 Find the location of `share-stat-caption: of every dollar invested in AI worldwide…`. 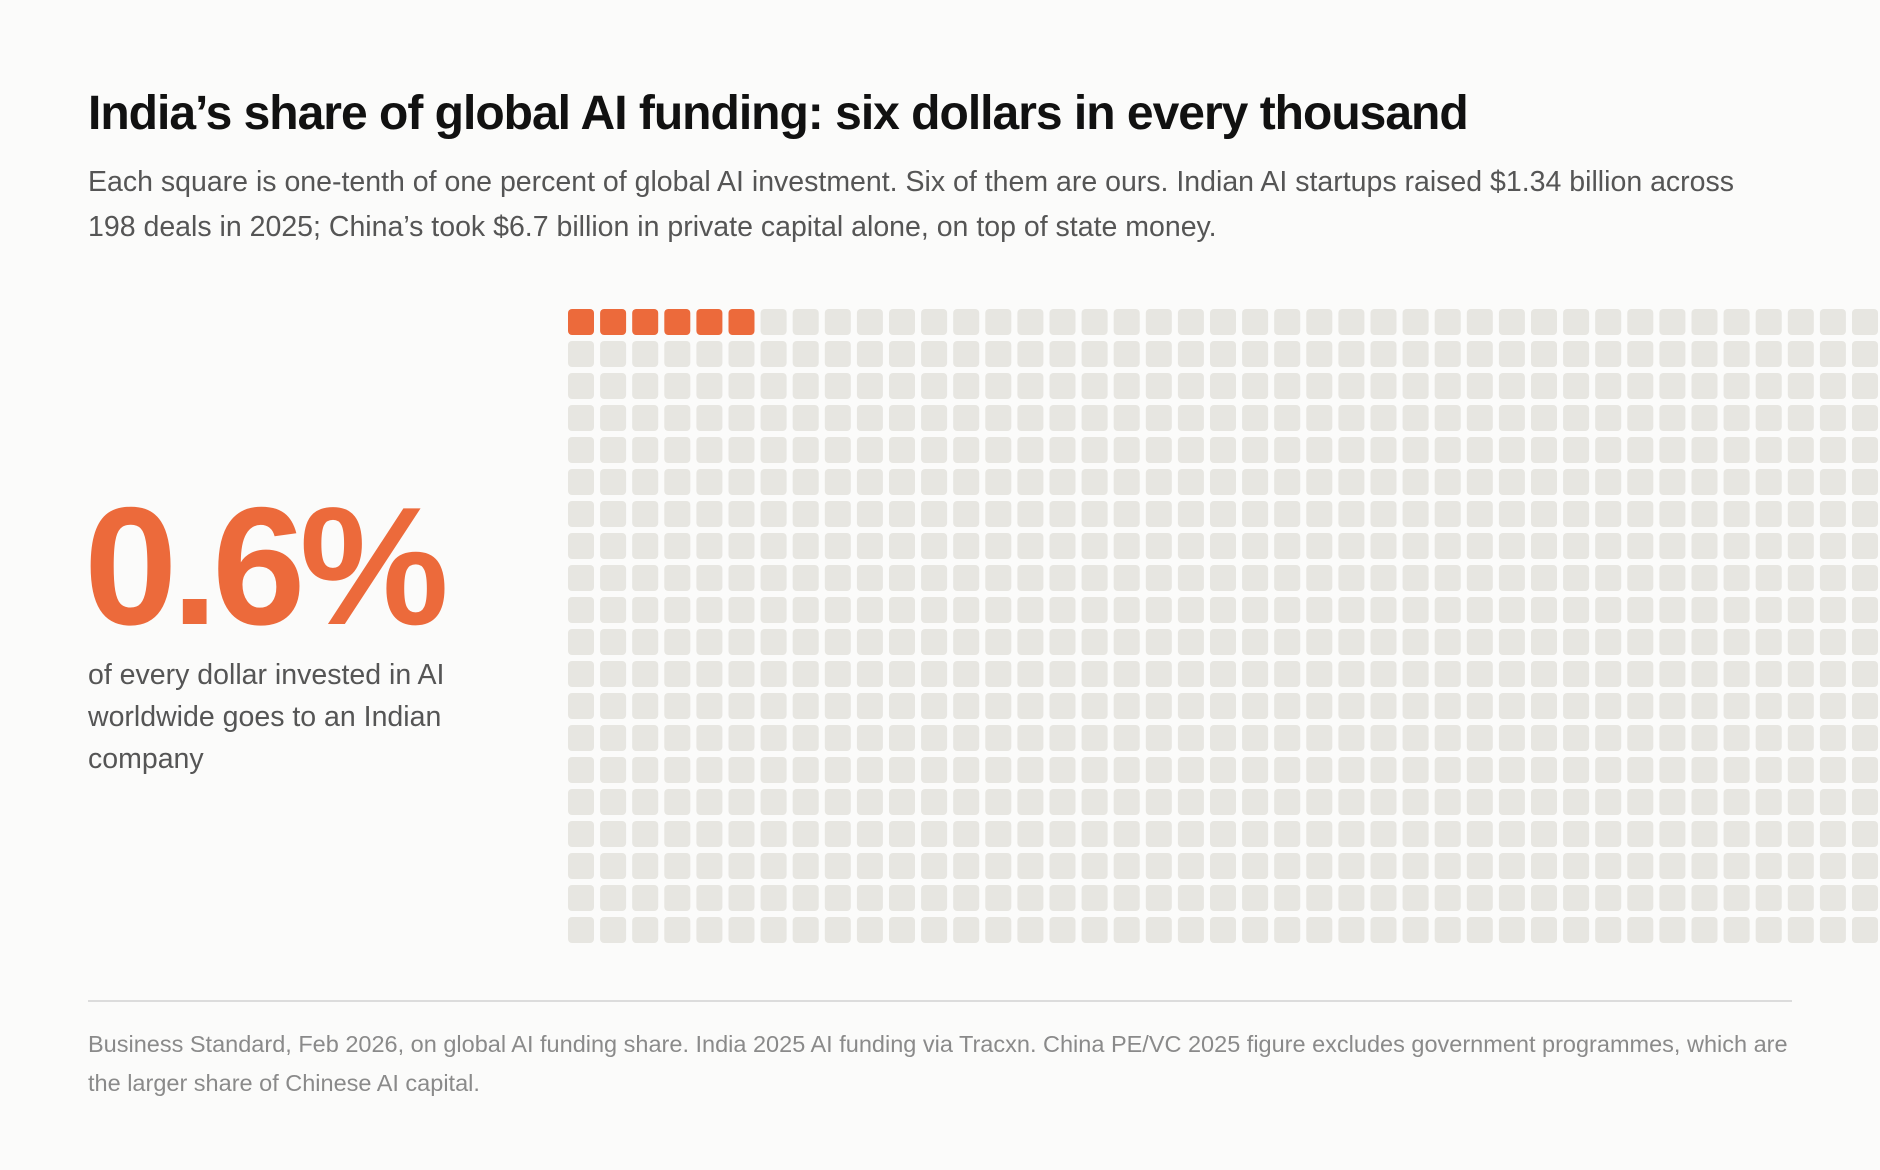

share-stat-caption: of every dollar invested in AI worldwide… is located at coordinates (266, 717).